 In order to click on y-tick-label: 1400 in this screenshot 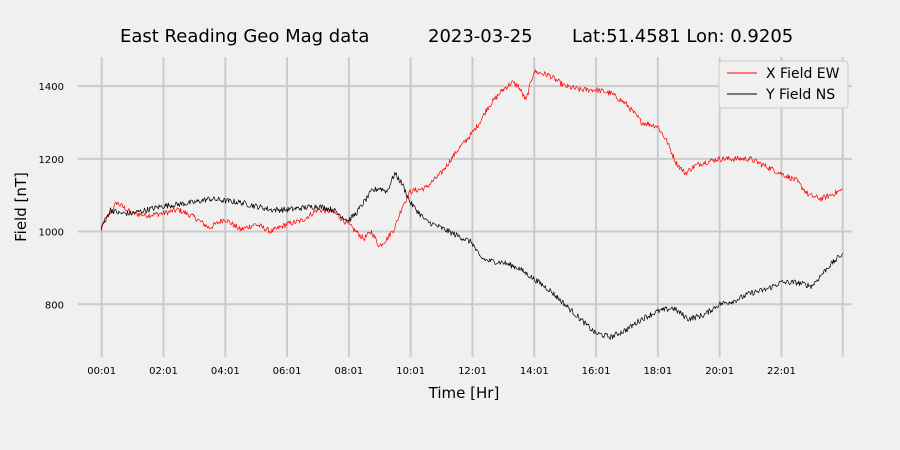, I will do `click(51, 87)`.